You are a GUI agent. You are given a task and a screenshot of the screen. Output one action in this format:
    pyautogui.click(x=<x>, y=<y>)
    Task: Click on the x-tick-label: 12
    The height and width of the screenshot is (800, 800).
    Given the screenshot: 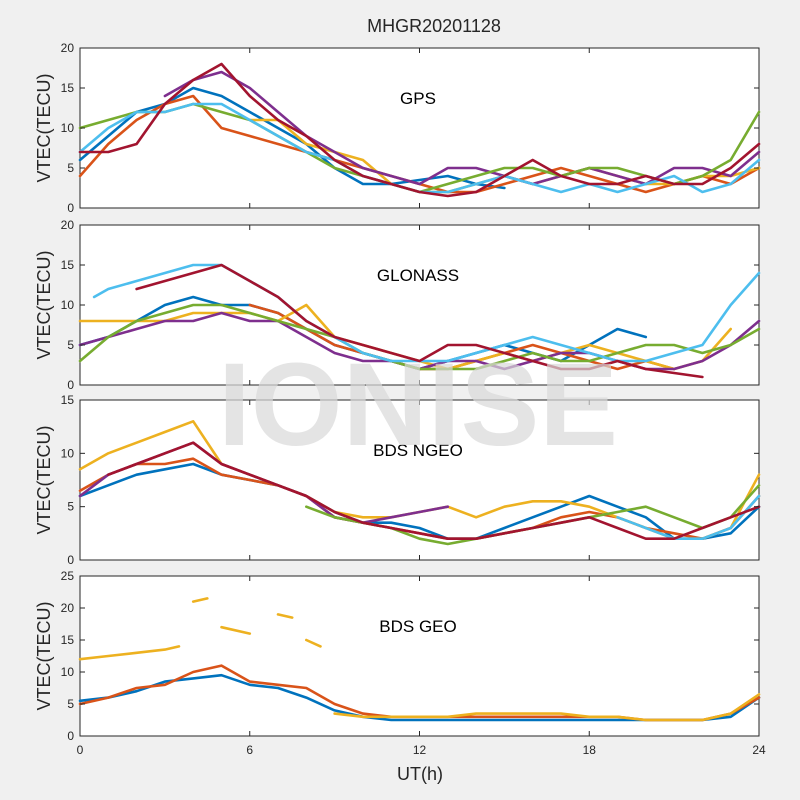 What is the action you would take?
    pyautogui.click(x=420, y=750)
    